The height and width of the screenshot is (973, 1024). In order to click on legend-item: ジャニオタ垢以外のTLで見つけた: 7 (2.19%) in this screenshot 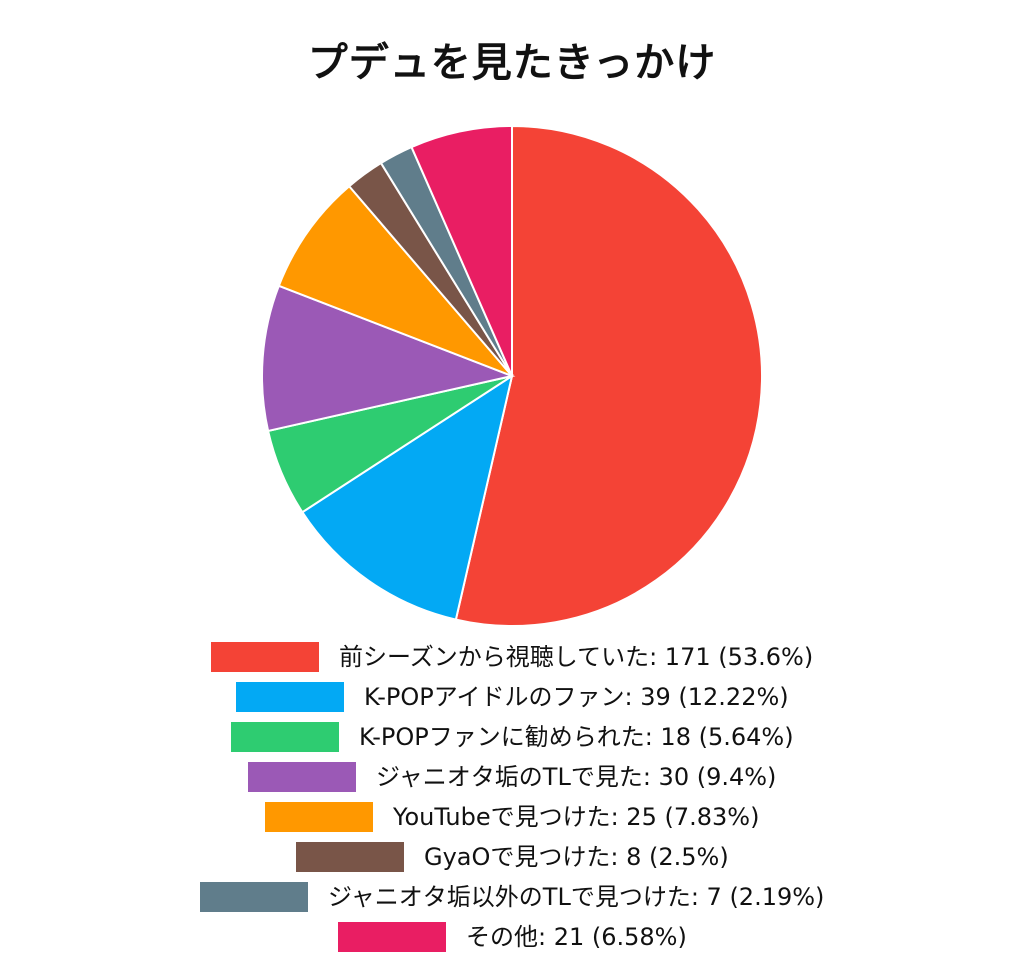, I will do `click(512, 897)`.